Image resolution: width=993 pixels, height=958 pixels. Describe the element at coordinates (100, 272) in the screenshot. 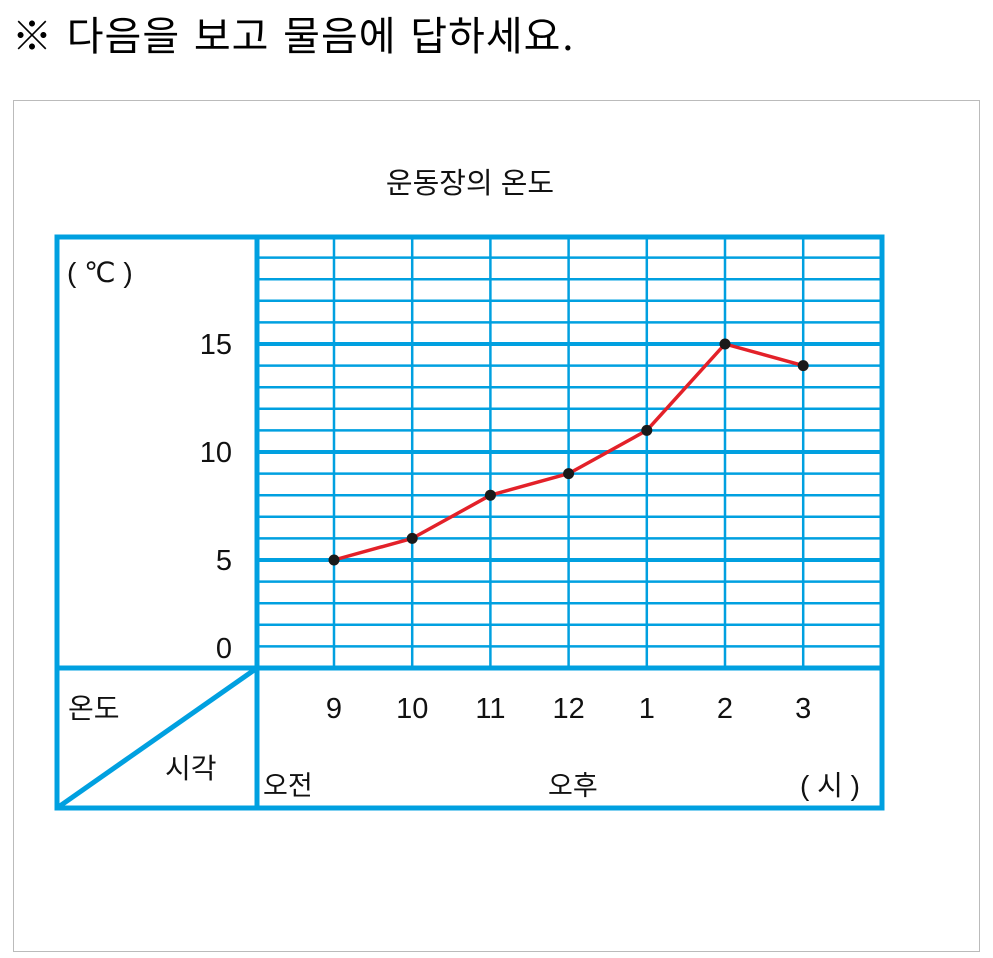

I see `y-axis-unit: ( ℃ )` at that location.